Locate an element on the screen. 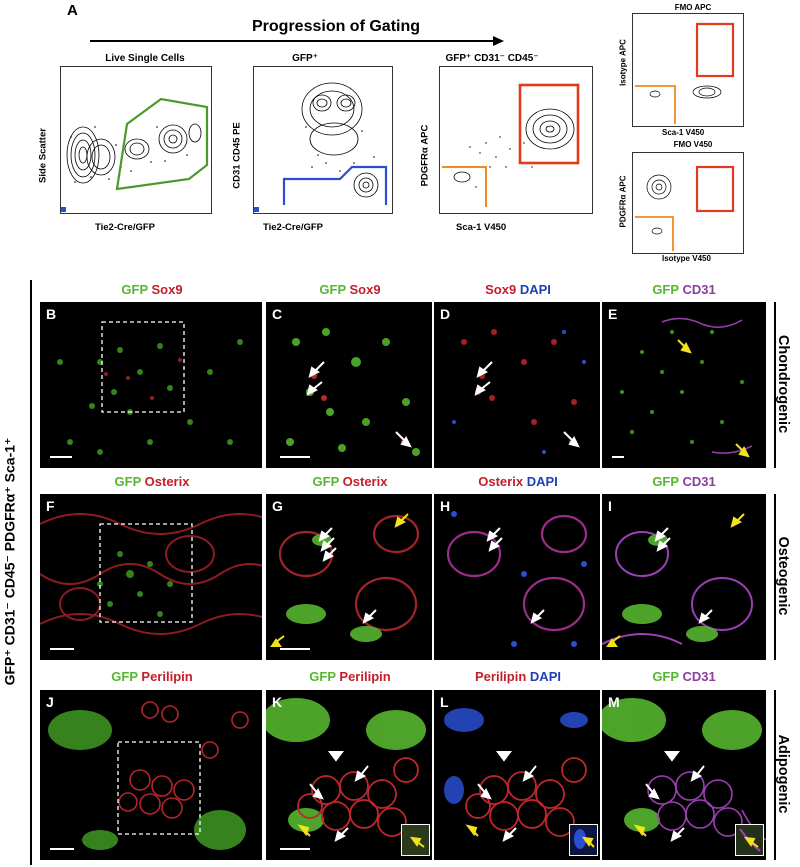 The width and height of the screenshot is (800, 867). panel-label-f: F is located at coordinates (50, 506).